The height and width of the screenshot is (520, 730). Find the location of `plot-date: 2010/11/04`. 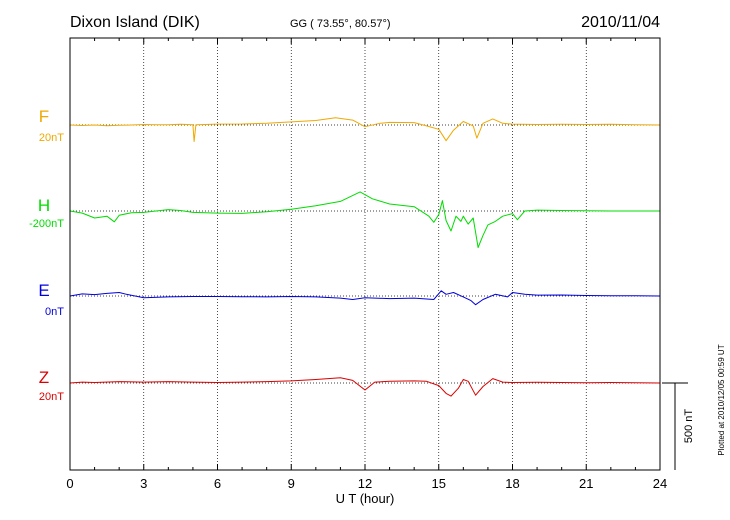

plot-date: 2010/11/04 is located at coordinates (620, 22).